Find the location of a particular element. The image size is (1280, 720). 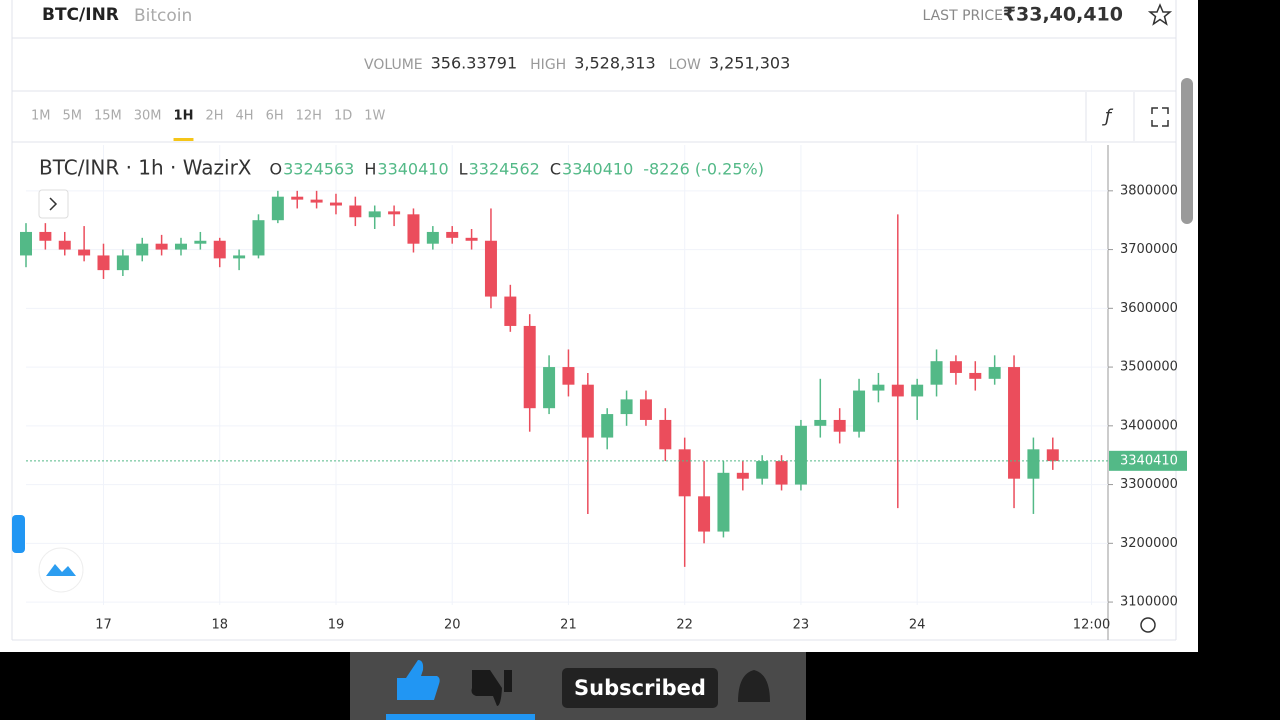

last-price-label: LAST PRICE is located at coordinates (962, 16).